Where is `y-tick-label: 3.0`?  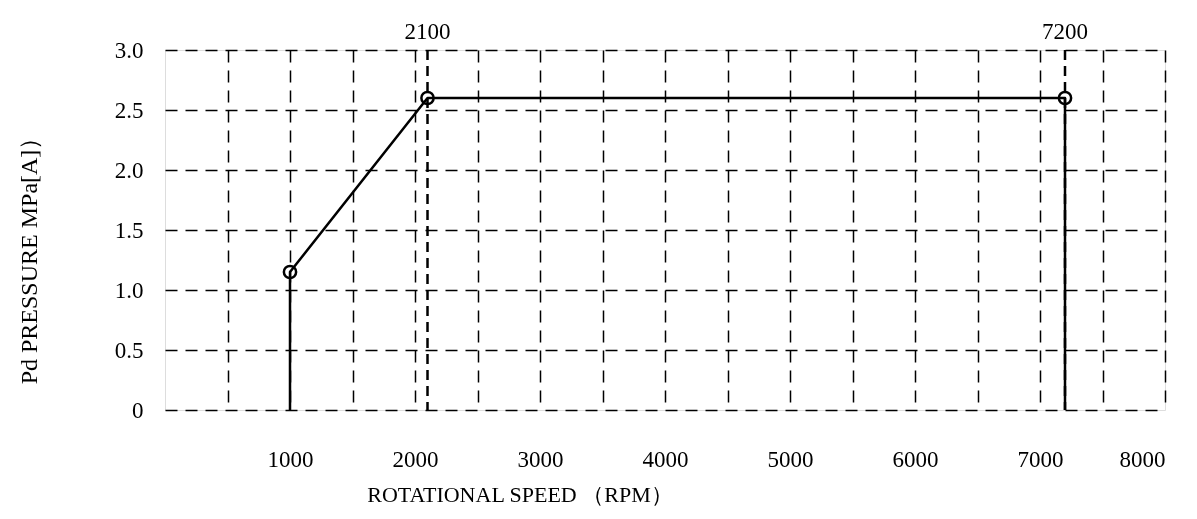 y-tick-label: 3.0 is located at coordinates (129, 50).